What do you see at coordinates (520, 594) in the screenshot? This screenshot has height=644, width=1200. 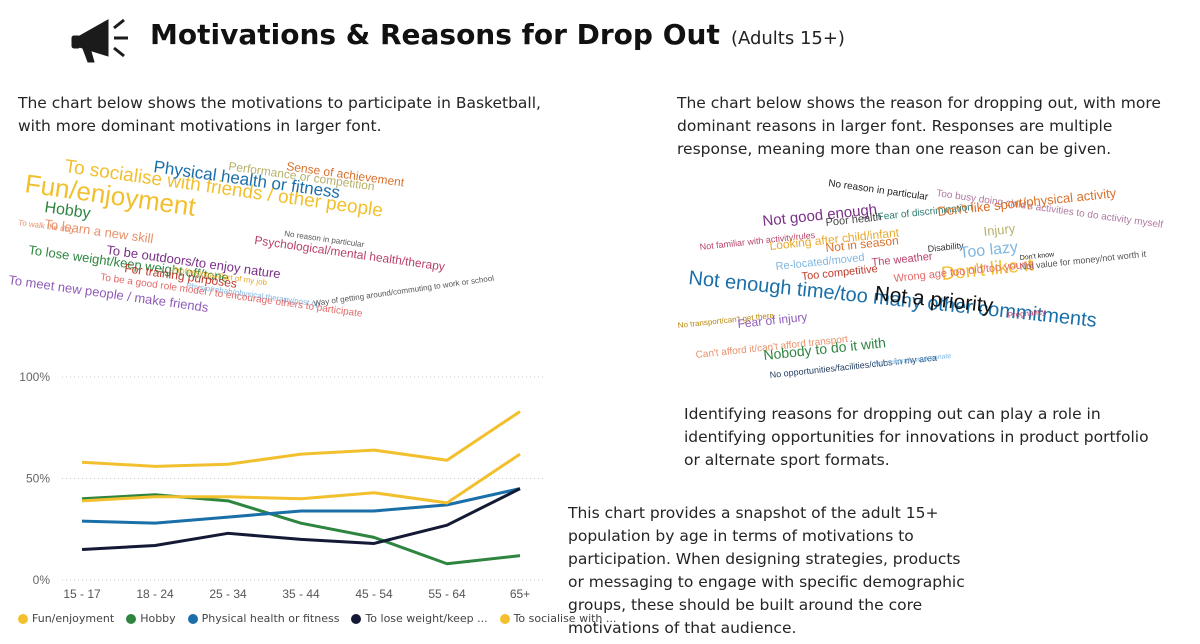 I see `x-tick-label: 65+` at bounding box center [520, 594].